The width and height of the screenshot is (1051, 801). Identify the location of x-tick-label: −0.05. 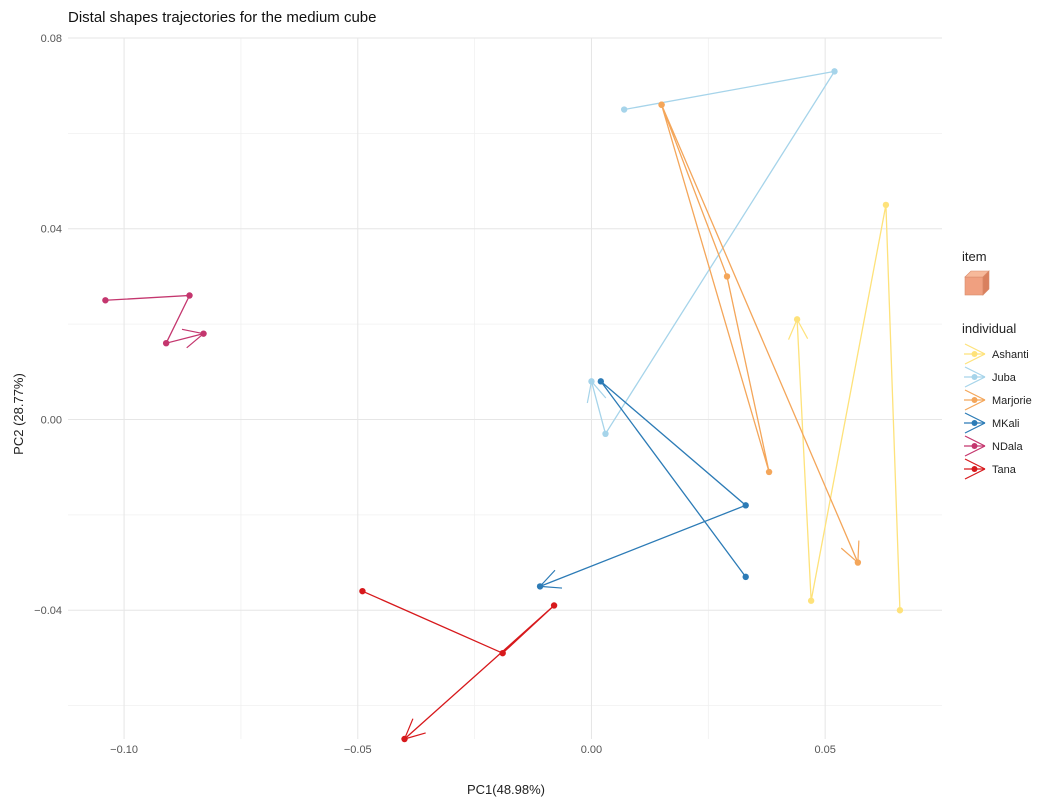
(358, 750).